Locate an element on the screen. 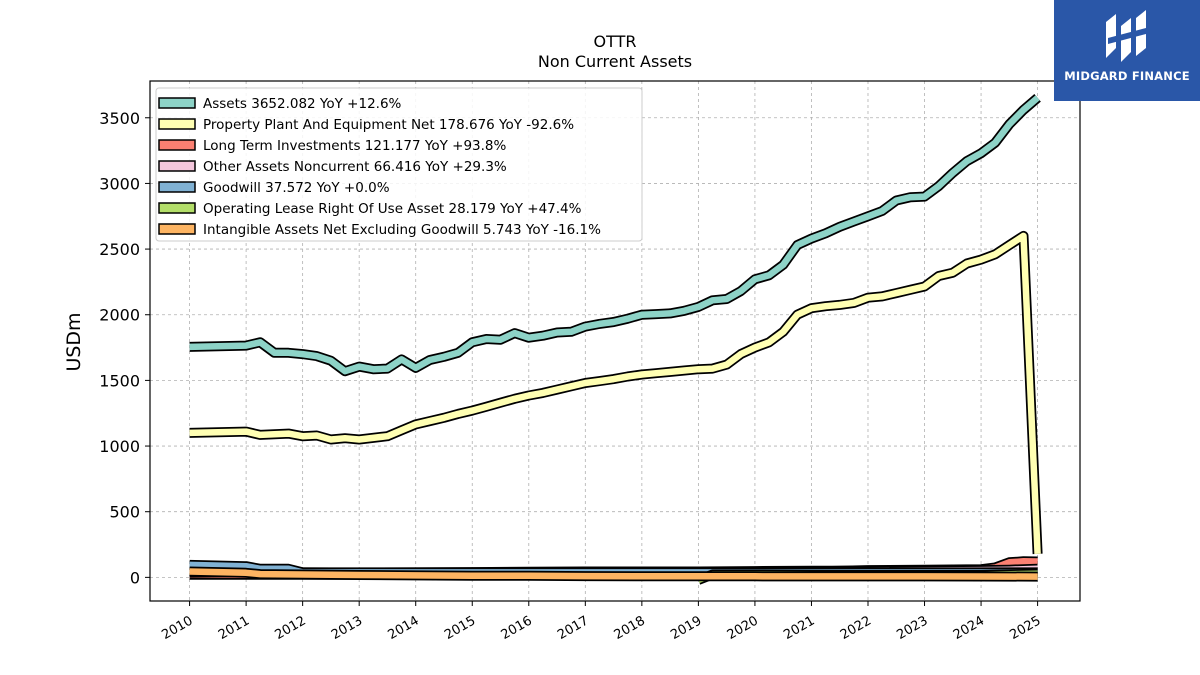 Image resolution: width=1200 pixels, height=675 pixels. x-tick-label: 2014 is located at coordinates (404, 628).